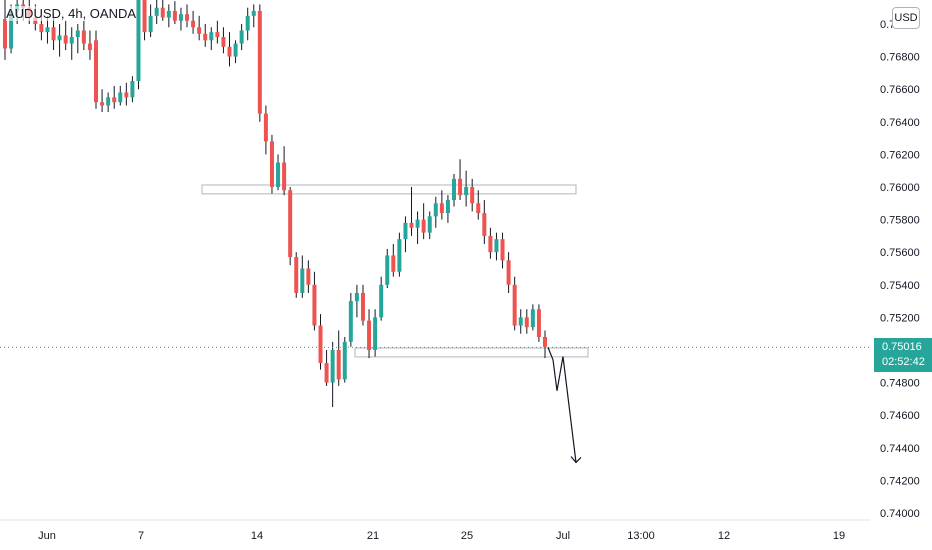 This screenshot has width=932, height=550. What do you see at coordinates (900, 221) in the screenshot?
I see `price-tick-label: 0.75800` at bounding box center [900, 221].